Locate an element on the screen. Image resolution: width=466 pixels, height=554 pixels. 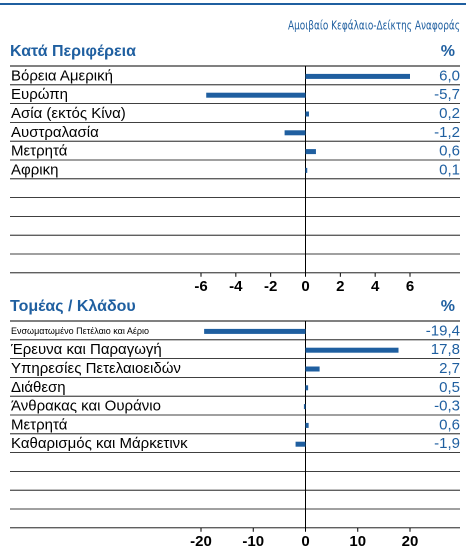
value-label: 2,7 is located at coordinates (449, 368).